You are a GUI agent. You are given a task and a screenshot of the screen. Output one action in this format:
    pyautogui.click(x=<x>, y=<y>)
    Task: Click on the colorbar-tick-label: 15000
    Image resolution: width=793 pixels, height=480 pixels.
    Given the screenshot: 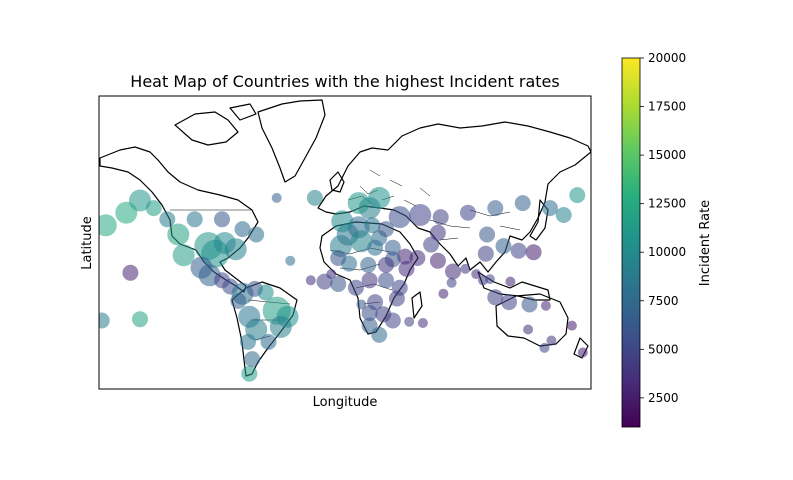 What is the action you would take?
    pyautogui.click(x=667, y=155)
    